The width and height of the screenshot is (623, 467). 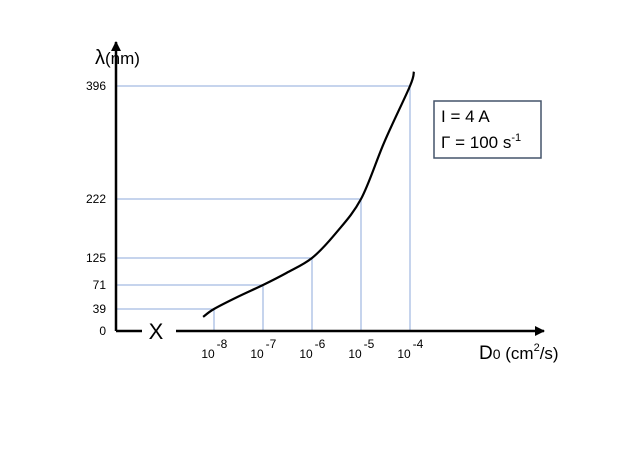 I want to click on y-tick-label: 39, so click(x=100, y=309).